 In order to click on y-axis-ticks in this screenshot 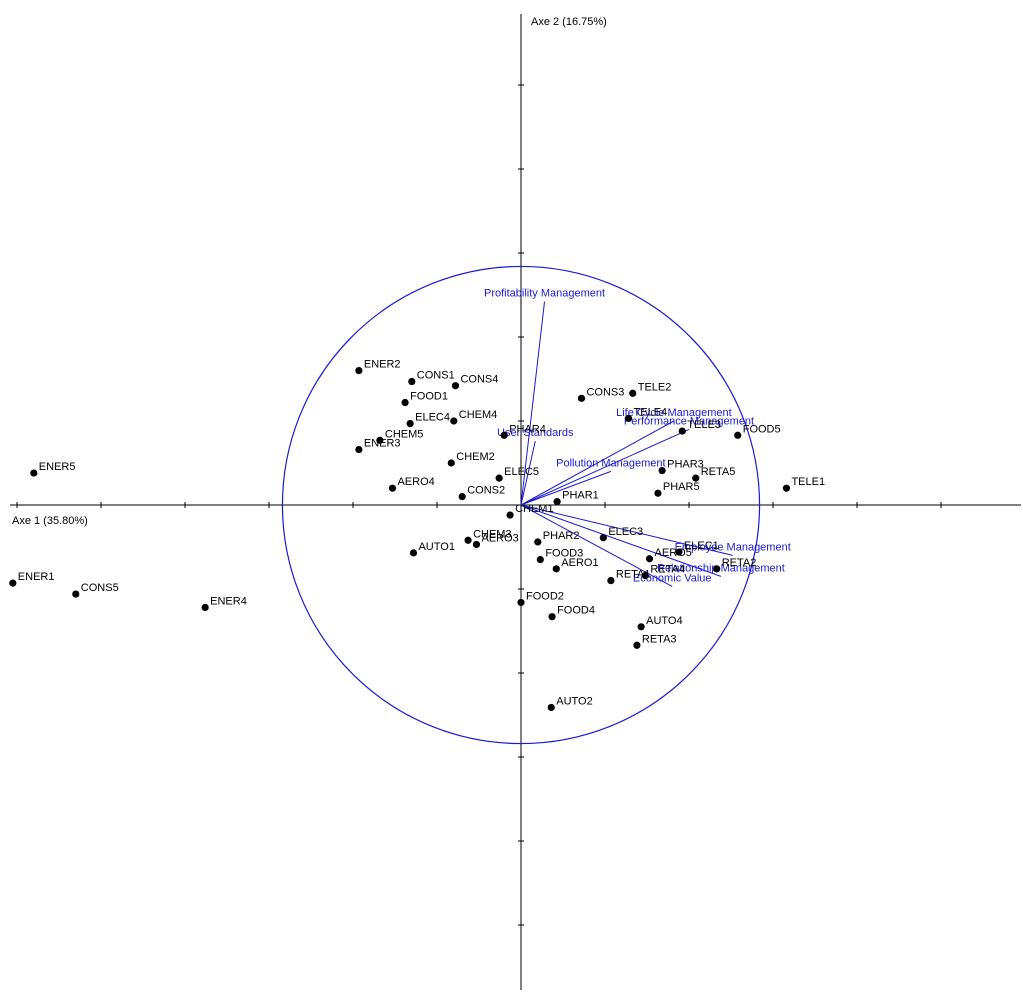, I will do `click(521, 505)`.